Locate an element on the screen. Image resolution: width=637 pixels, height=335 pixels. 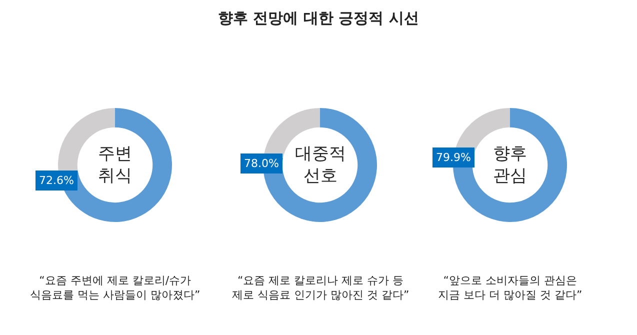
data-label: 72.6% is located at coordinates (56, 180).